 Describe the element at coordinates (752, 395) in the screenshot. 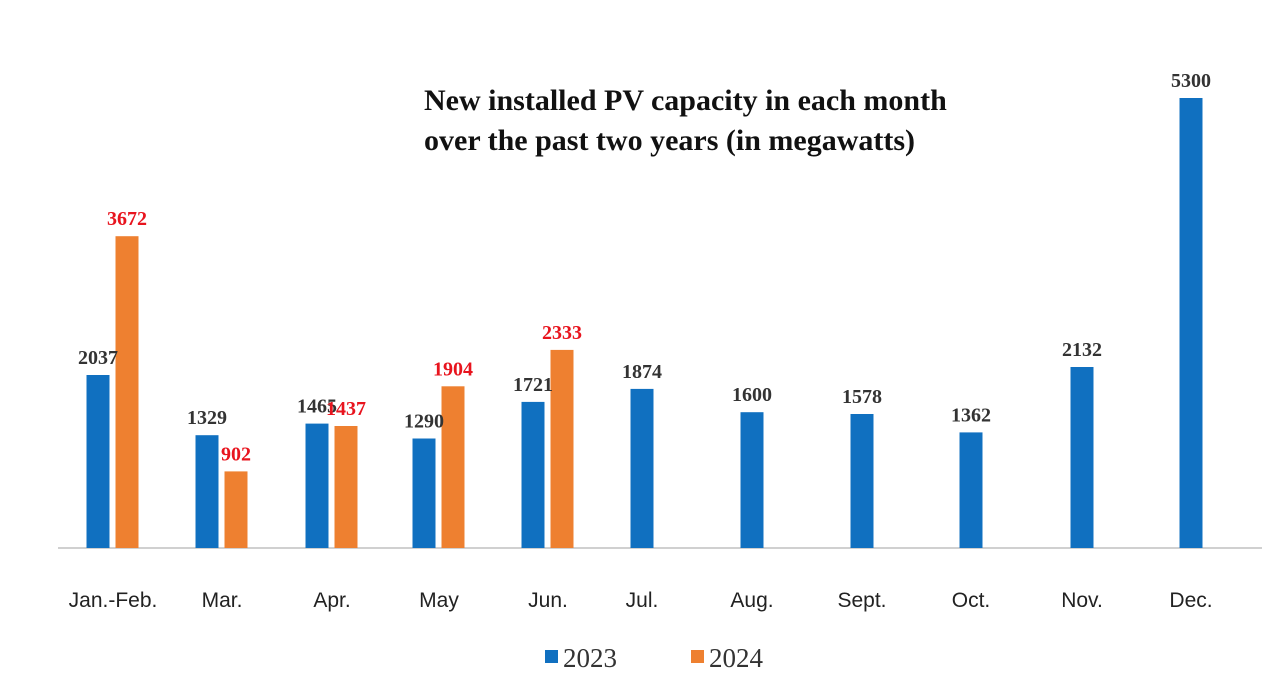

I see `value-label-2023-7: 1600` at that location.